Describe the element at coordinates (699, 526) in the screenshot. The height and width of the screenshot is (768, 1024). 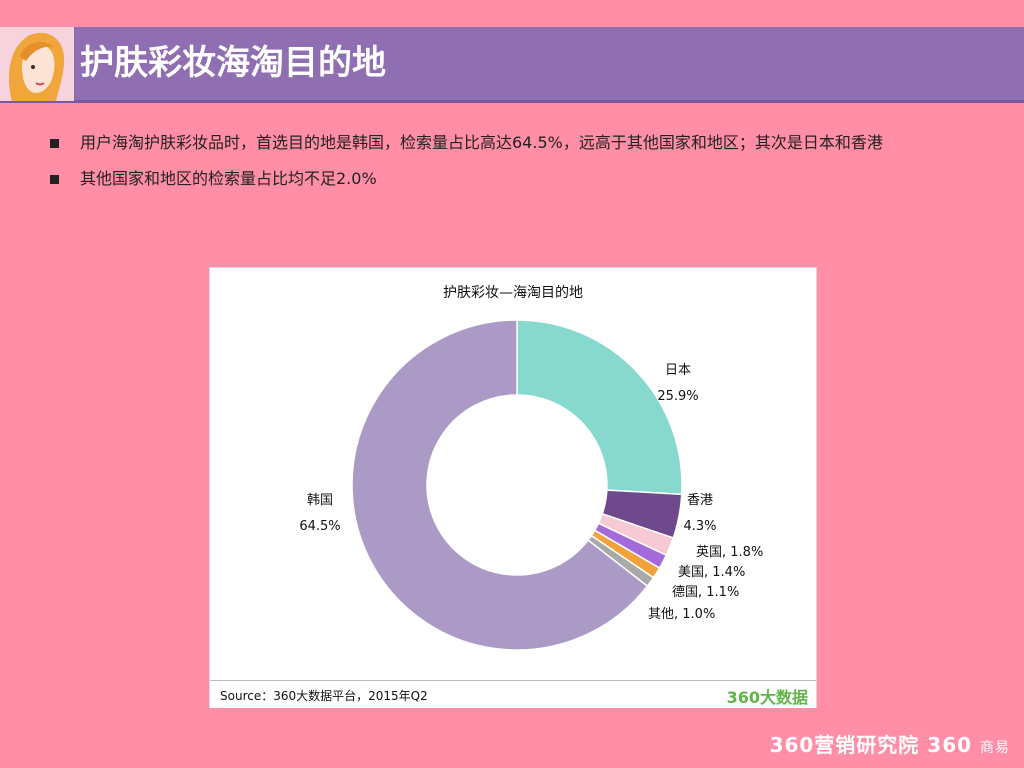
I see `slice-value-label: 4.3%` at that location.